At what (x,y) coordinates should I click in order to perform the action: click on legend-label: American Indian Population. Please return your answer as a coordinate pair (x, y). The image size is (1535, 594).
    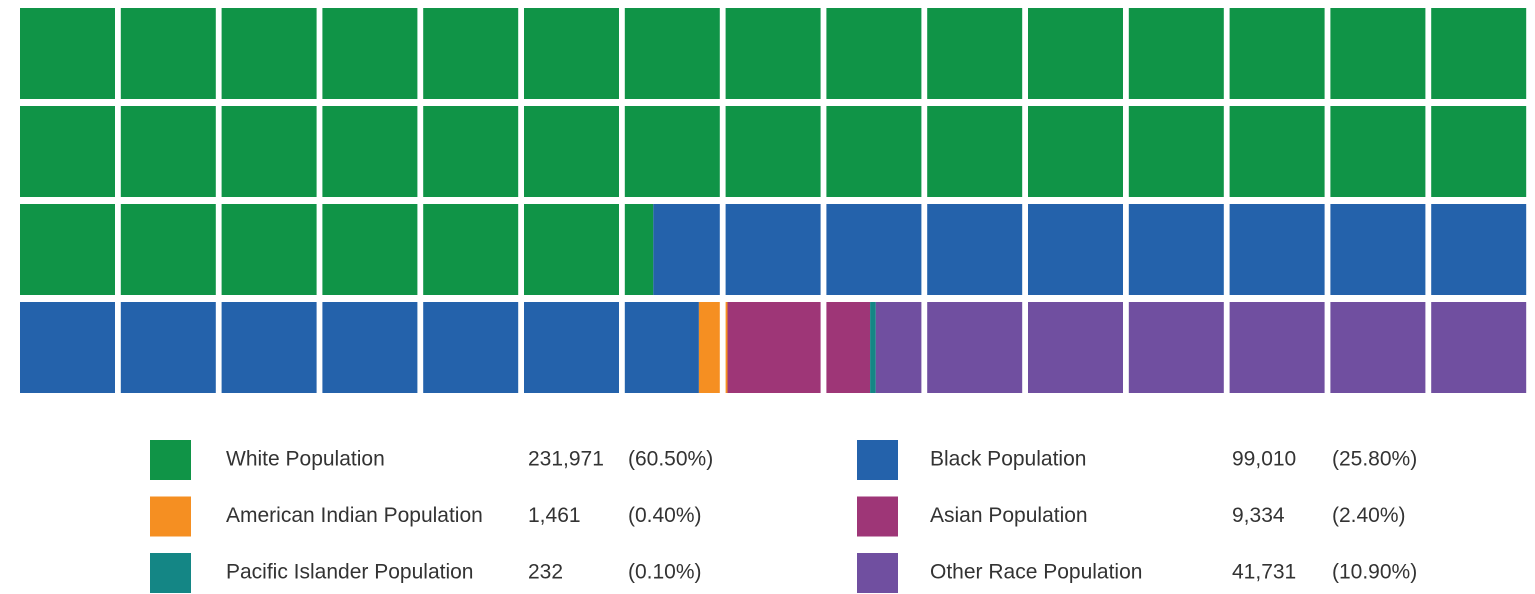
    Looking at the image, I should click on (354, 515).